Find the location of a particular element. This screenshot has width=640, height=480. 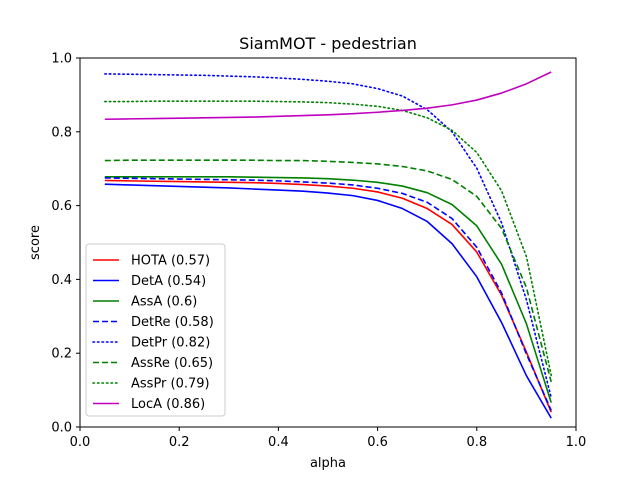

legend-label: DetPr (0.82) is located at coordinates (170, 343).